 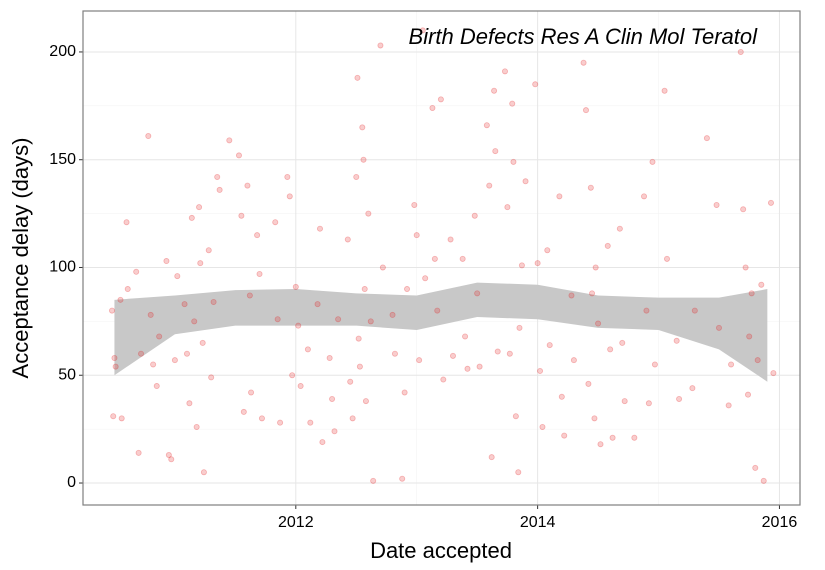 What do you see at coordinates (20, 258) in the screenshot?
I see `y-axis-title: Acceptance delay (days)` at bounding box center [20, 258].